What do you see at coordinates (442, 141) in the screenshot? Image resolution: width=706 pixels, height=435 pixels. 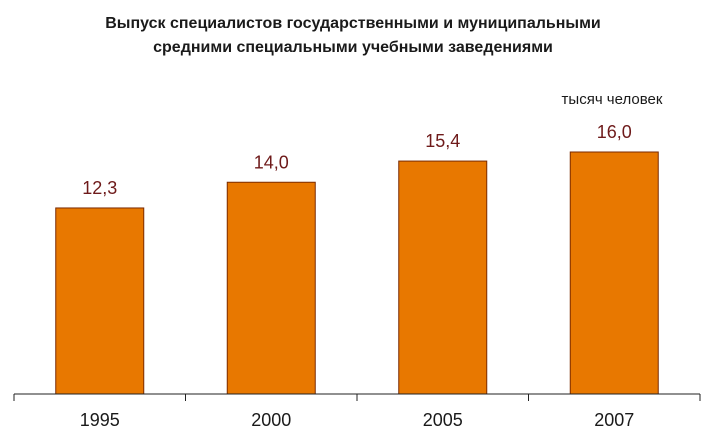 I see `value-label-2005: 15,4` at bounding box center [442, 141].